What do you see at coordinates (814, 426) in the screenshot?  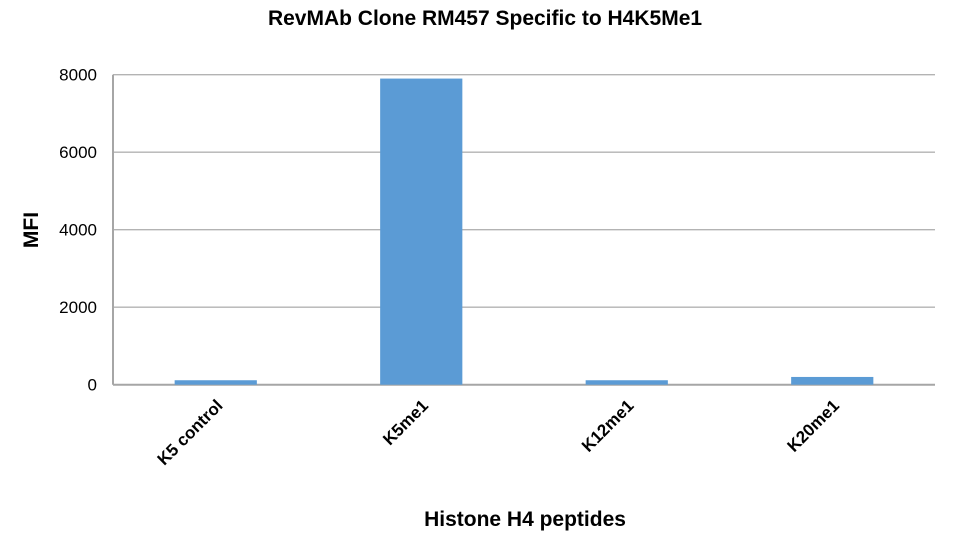 I see `x-tick-label: K20me1` at bounding box center [814, 426].